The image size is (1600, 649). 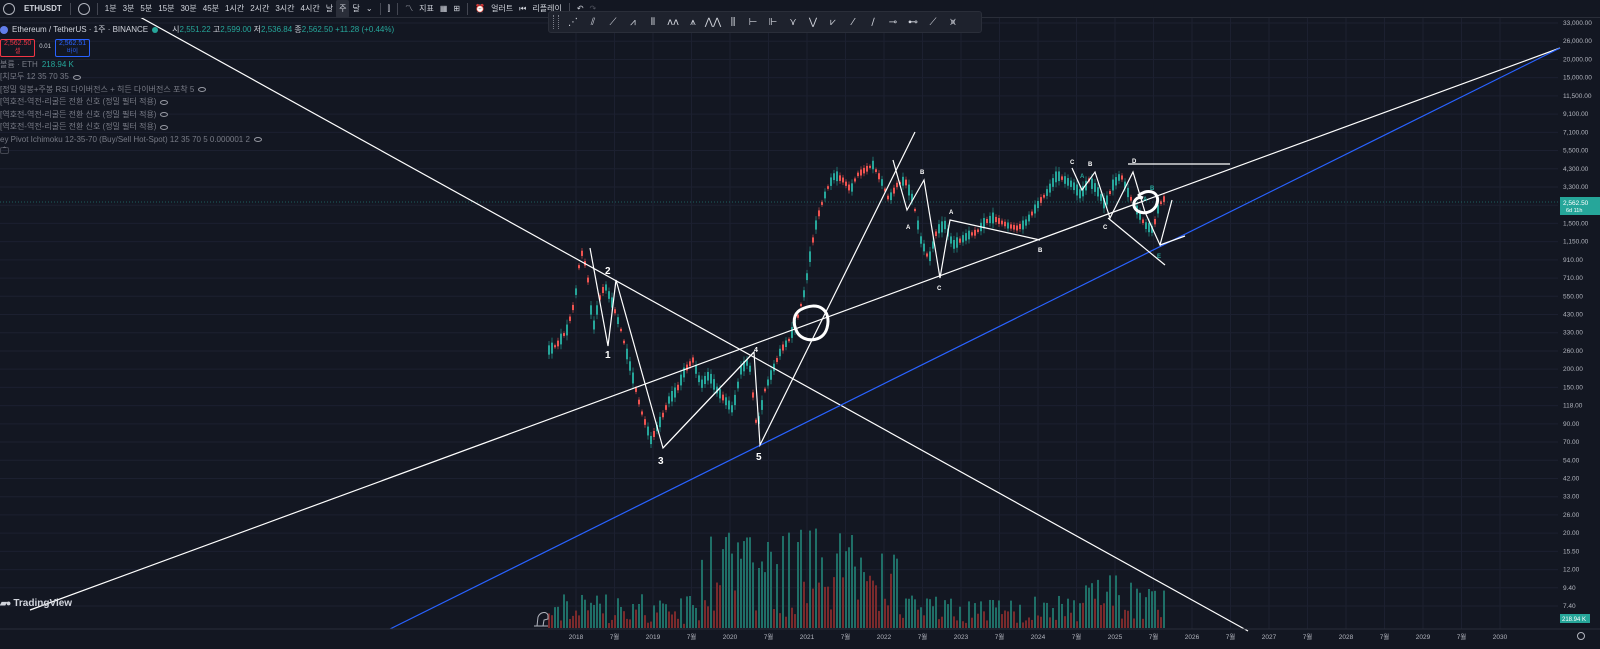 What do you see at coordinates (18, 47) in the screenshot?
I see `sell-button: 2,562.50 셀` at bounding box center [18, 47].